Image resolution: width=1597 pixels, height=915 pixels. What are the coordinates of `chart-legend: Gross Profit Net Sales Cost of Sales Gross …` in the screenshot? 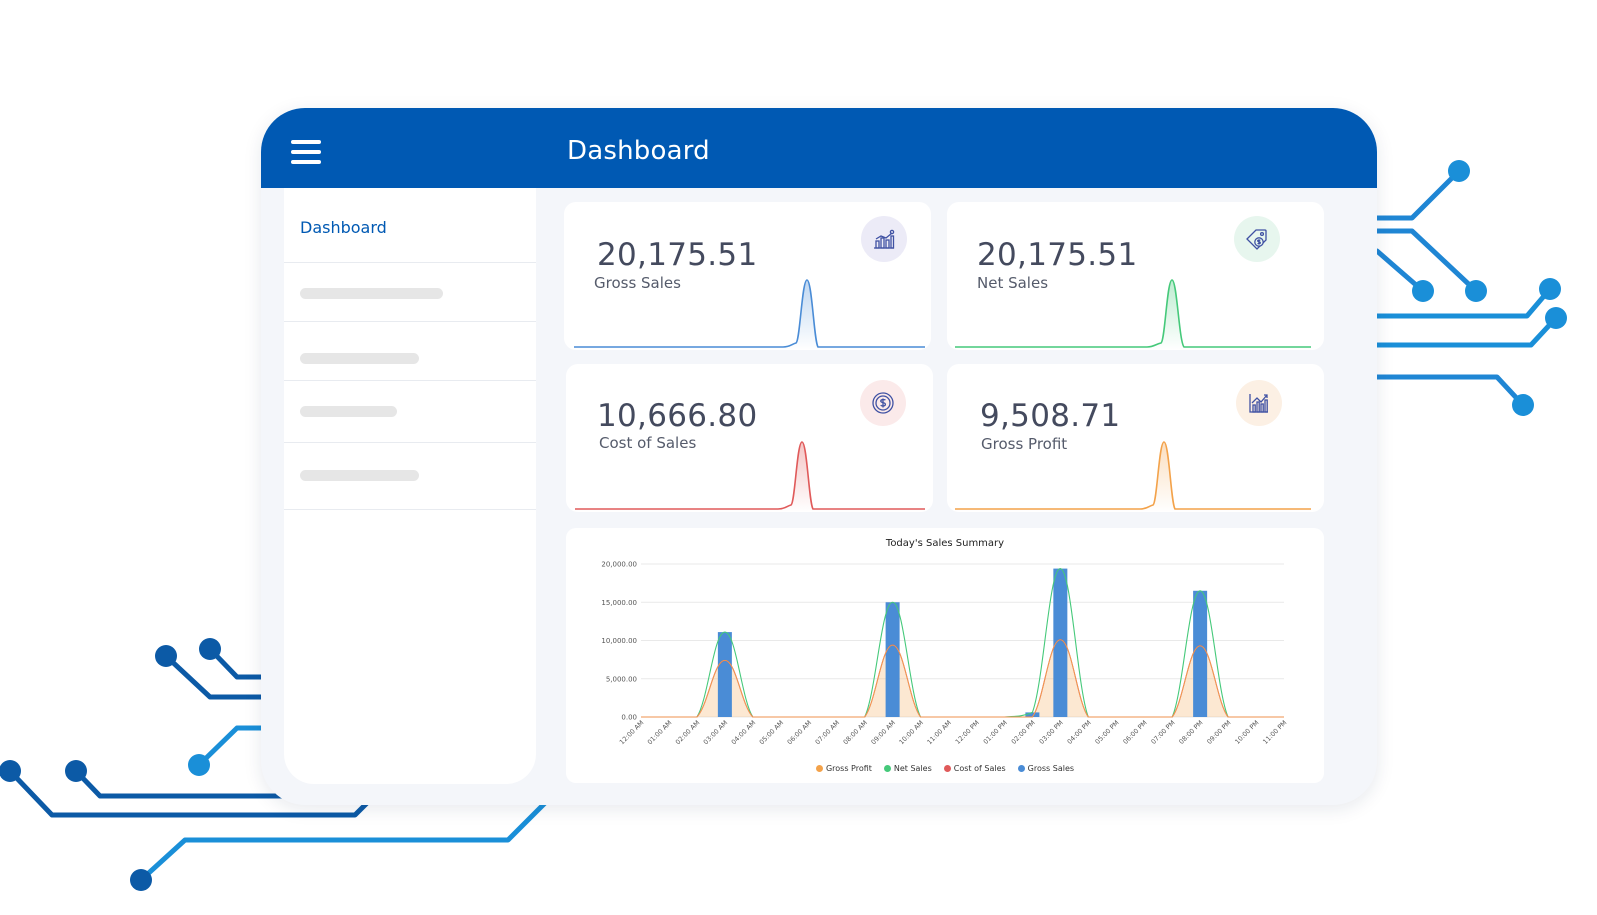 It's located at (945, 768).